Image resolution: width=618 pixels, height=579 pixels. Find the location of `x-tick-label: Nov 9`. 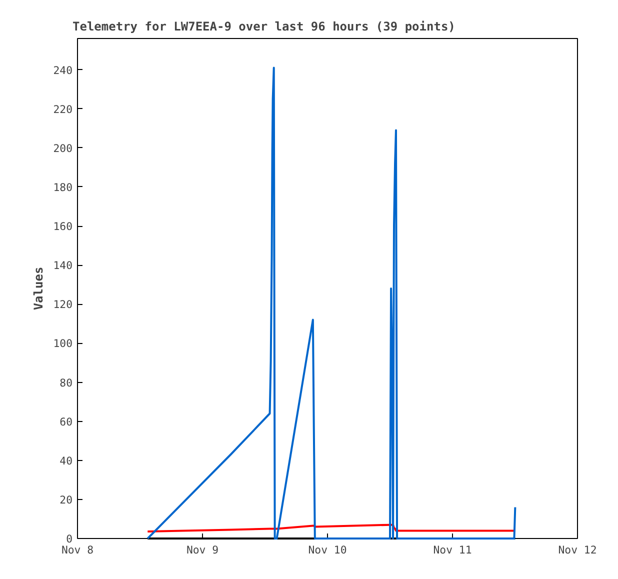

x-tick-label: Nov 9 is located at coordinates (202, 550).